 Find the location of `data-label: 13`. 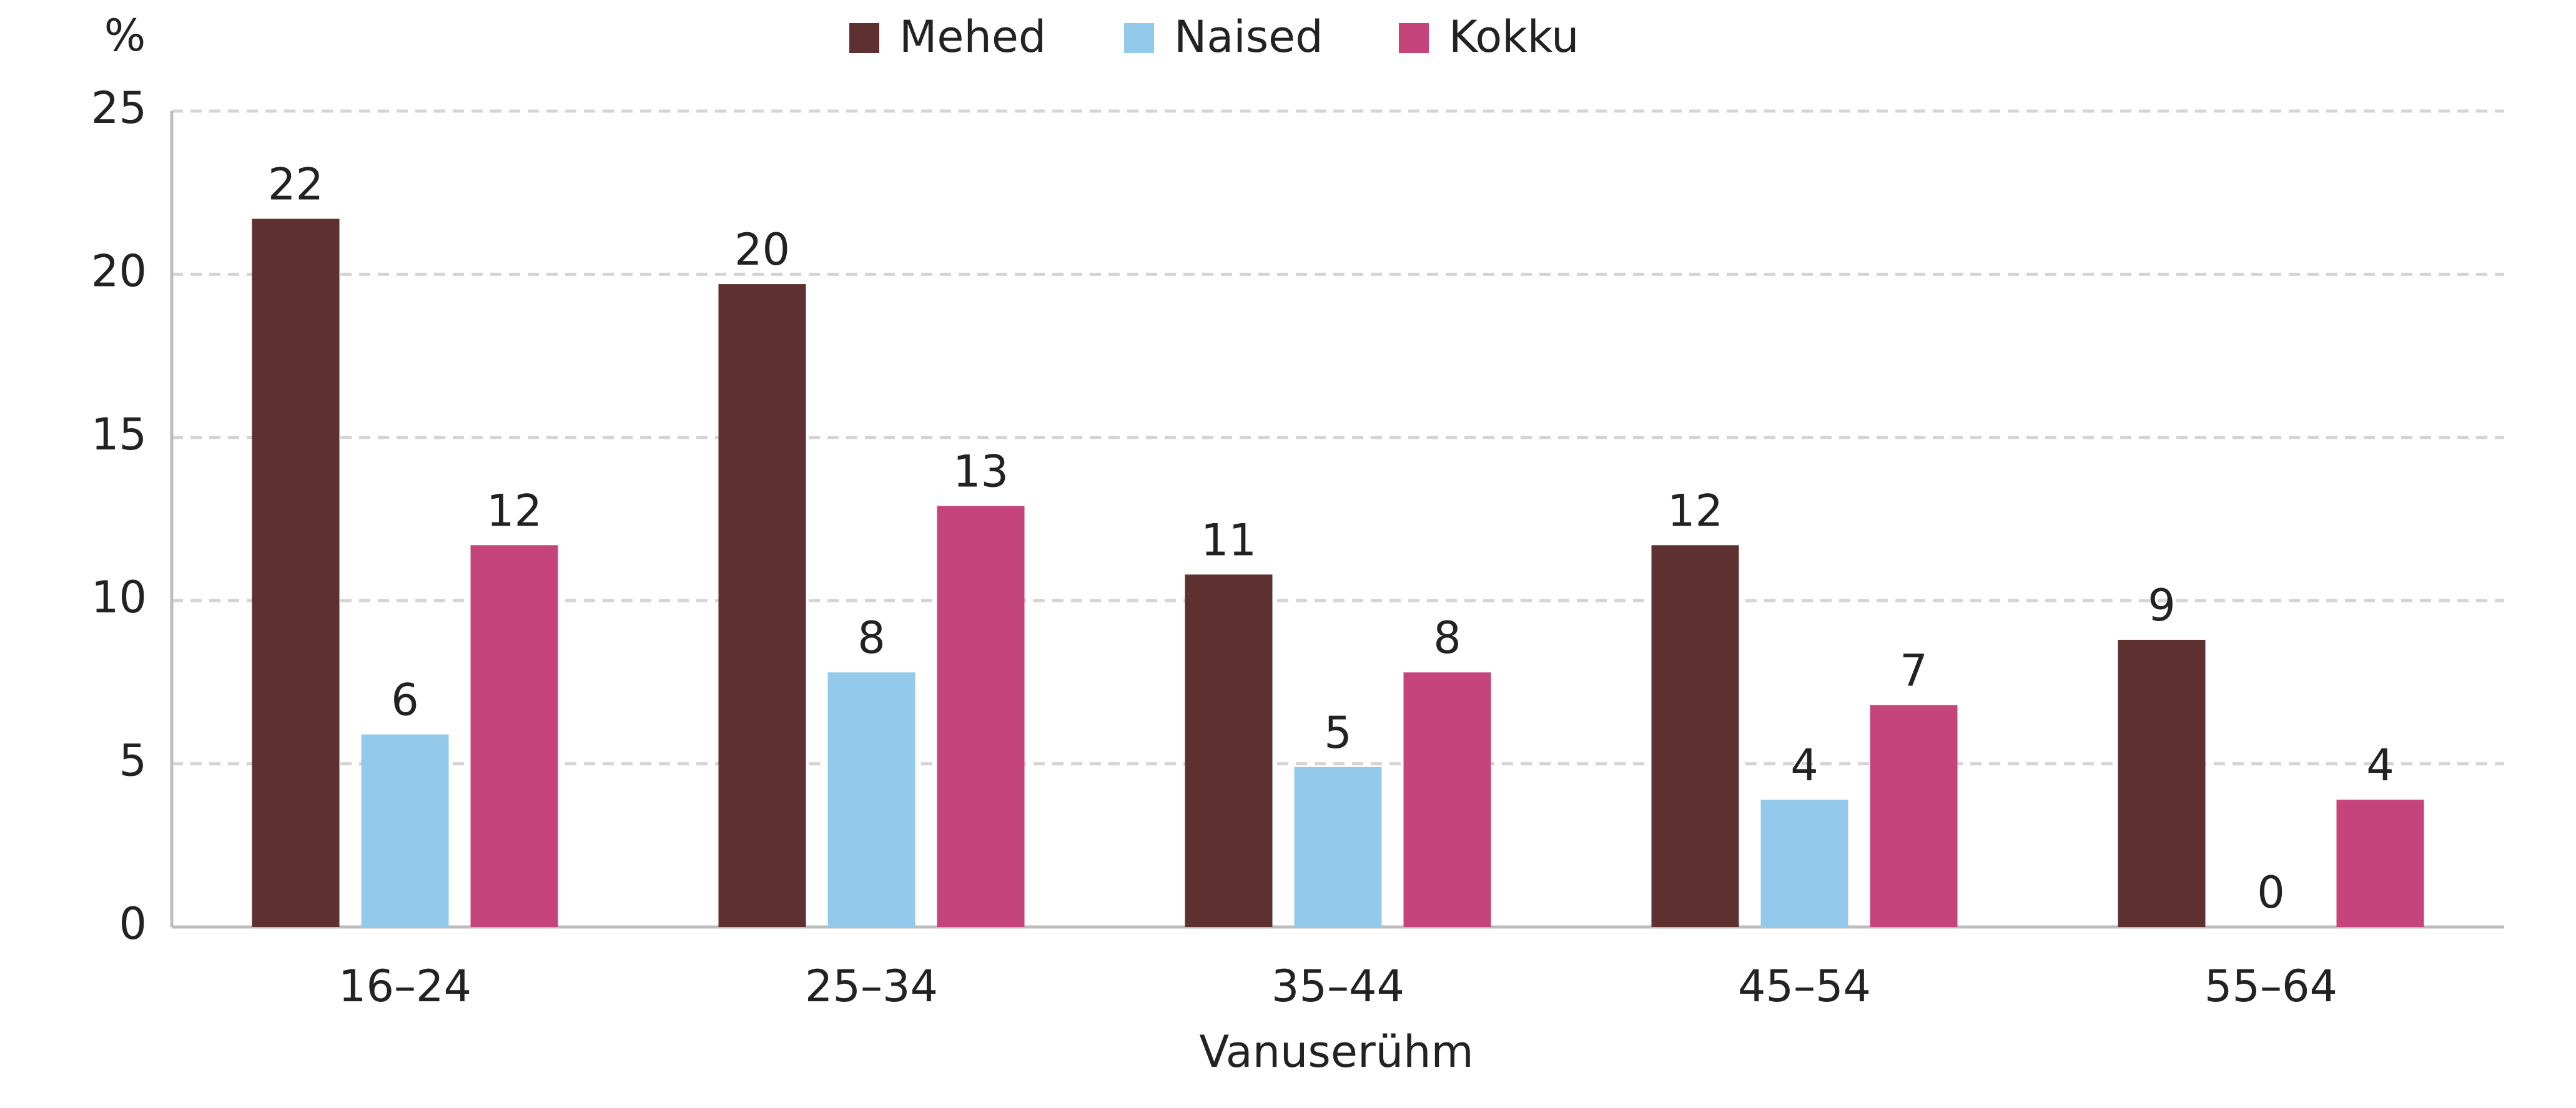

data-label: 13 is located at coordinates (981, 472).